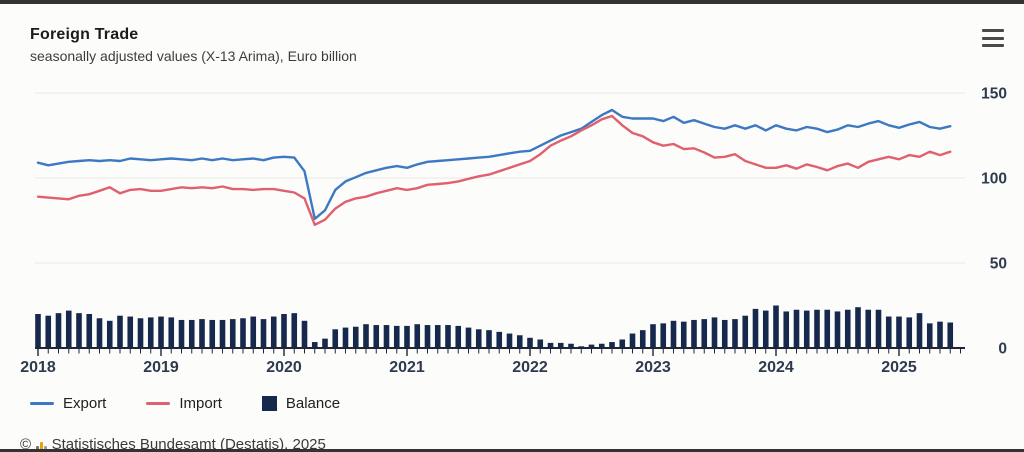  What do you see at coordinates (188, 444) in the screenshot?
I see `source-text: Statistisches Bundesamt (Destatis), 2025` at bounding box center [188, 444].